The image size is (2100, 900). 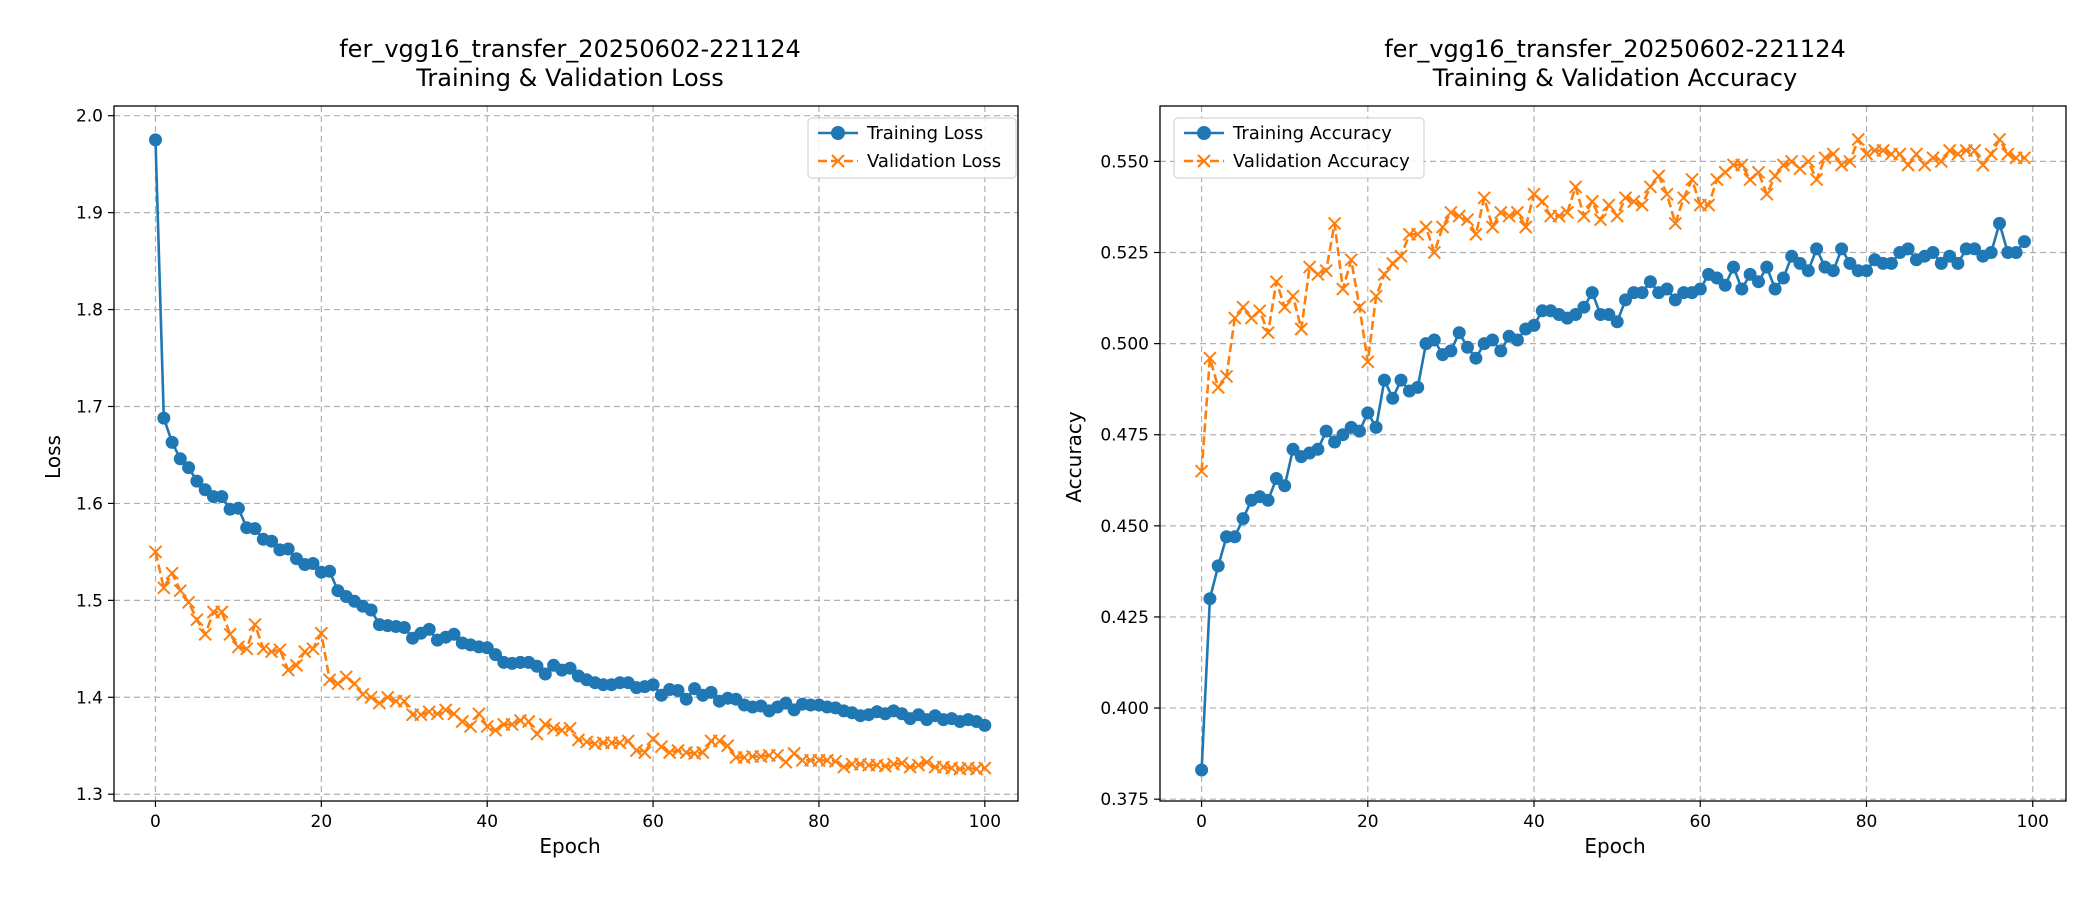 What do you see at coordinates (1321, 161) in the screenshot?
I see `legend-label-validation-accuracy: Validation Accuracy` at bounding box center [1321, 161].